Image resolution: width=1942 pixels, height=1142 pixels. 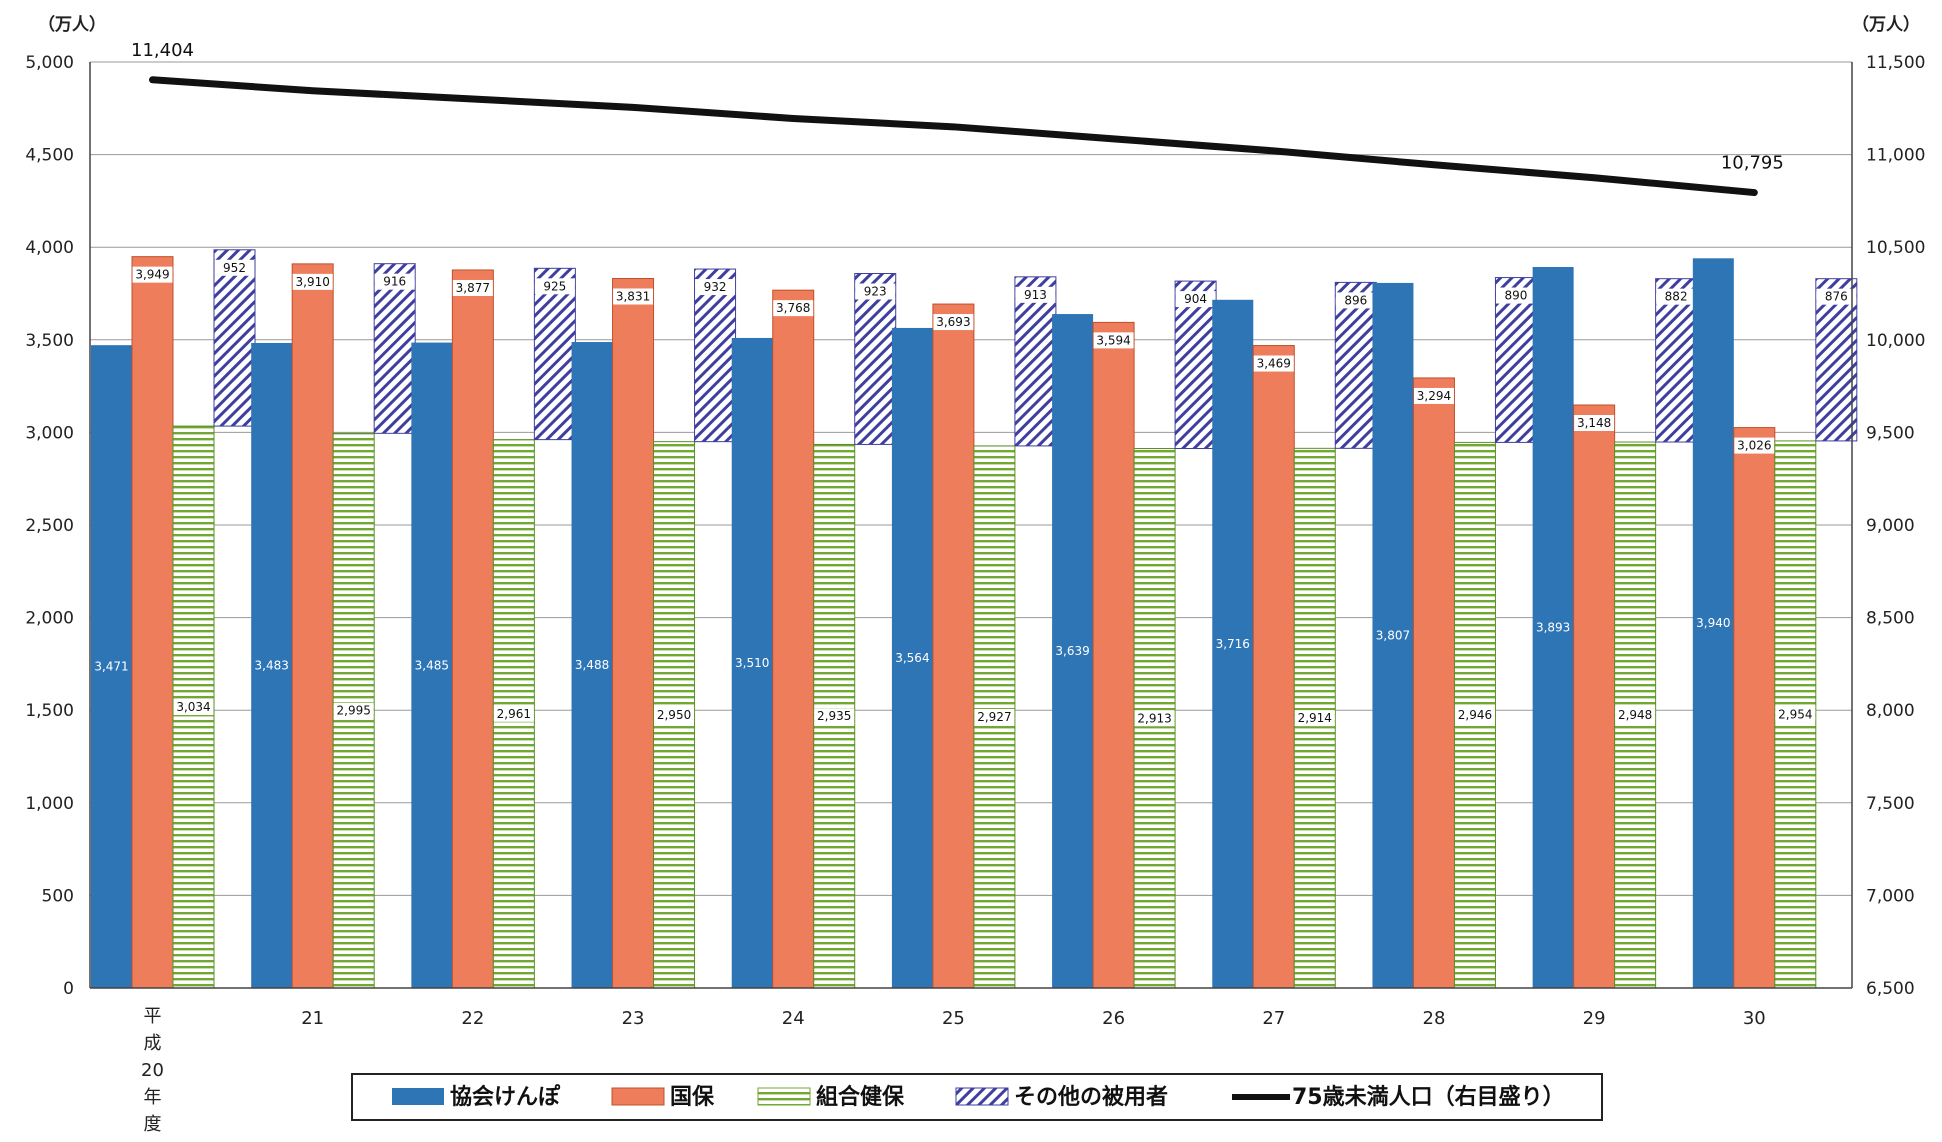 I want to click on y-tick-label: 3,500, so click(x=49, y=341).